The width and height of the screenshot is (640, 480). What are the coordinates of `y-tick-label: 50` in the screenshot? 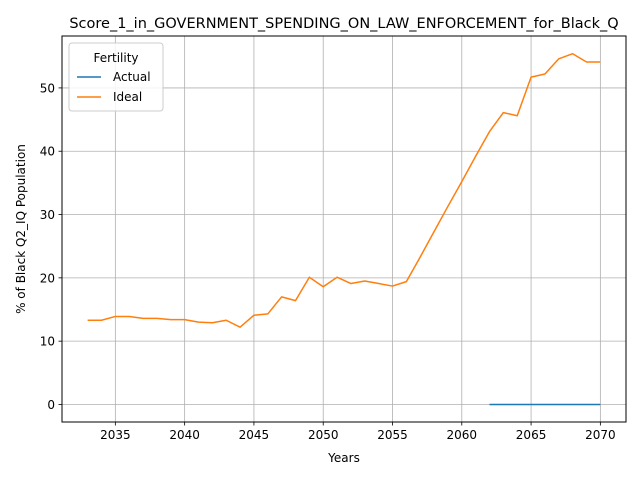 It's located at (47, 88).